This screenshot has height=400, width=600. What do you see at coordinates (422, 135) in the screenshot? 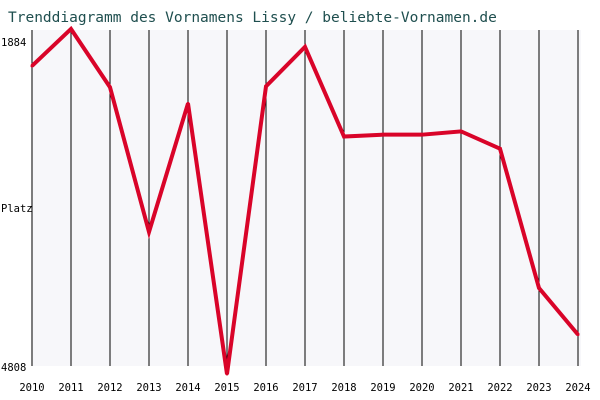
I see `data-point-2020` at bounding box center [422, 135].